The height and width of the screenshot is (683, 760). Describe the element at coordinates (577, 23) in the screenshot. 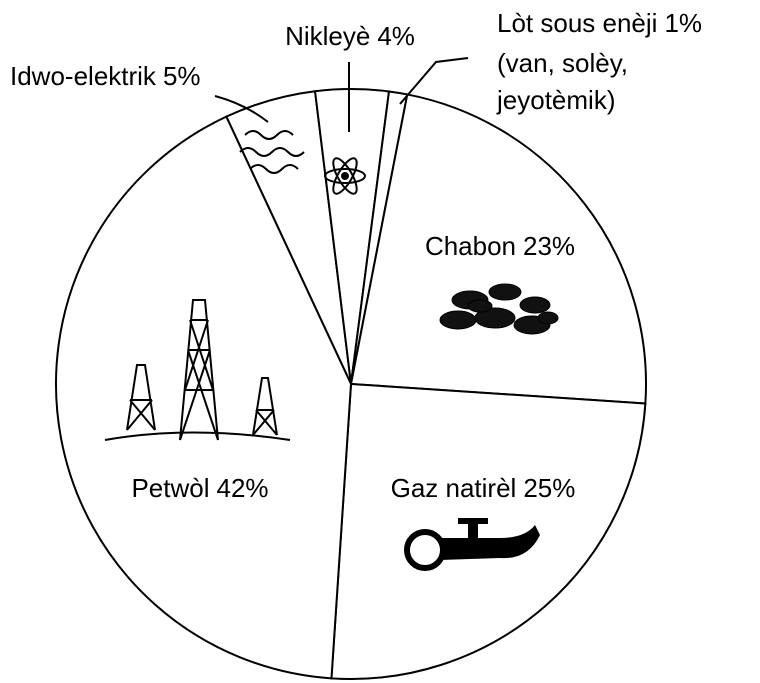

I see `category-name: Lòt sous enèji` at that location.